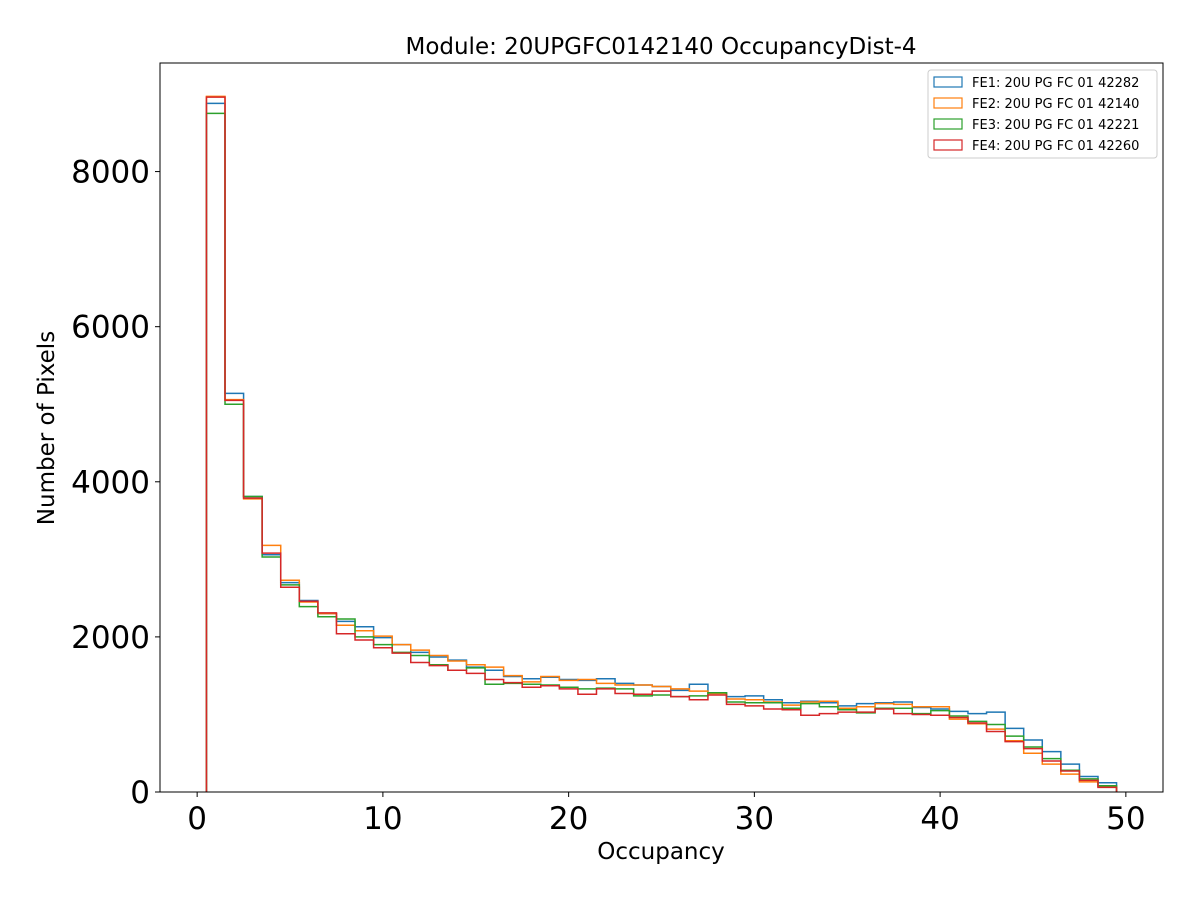  Describe the element at coordinates (948, 103) in the screenshot. I see `legend-swatch-fe2` at that location.